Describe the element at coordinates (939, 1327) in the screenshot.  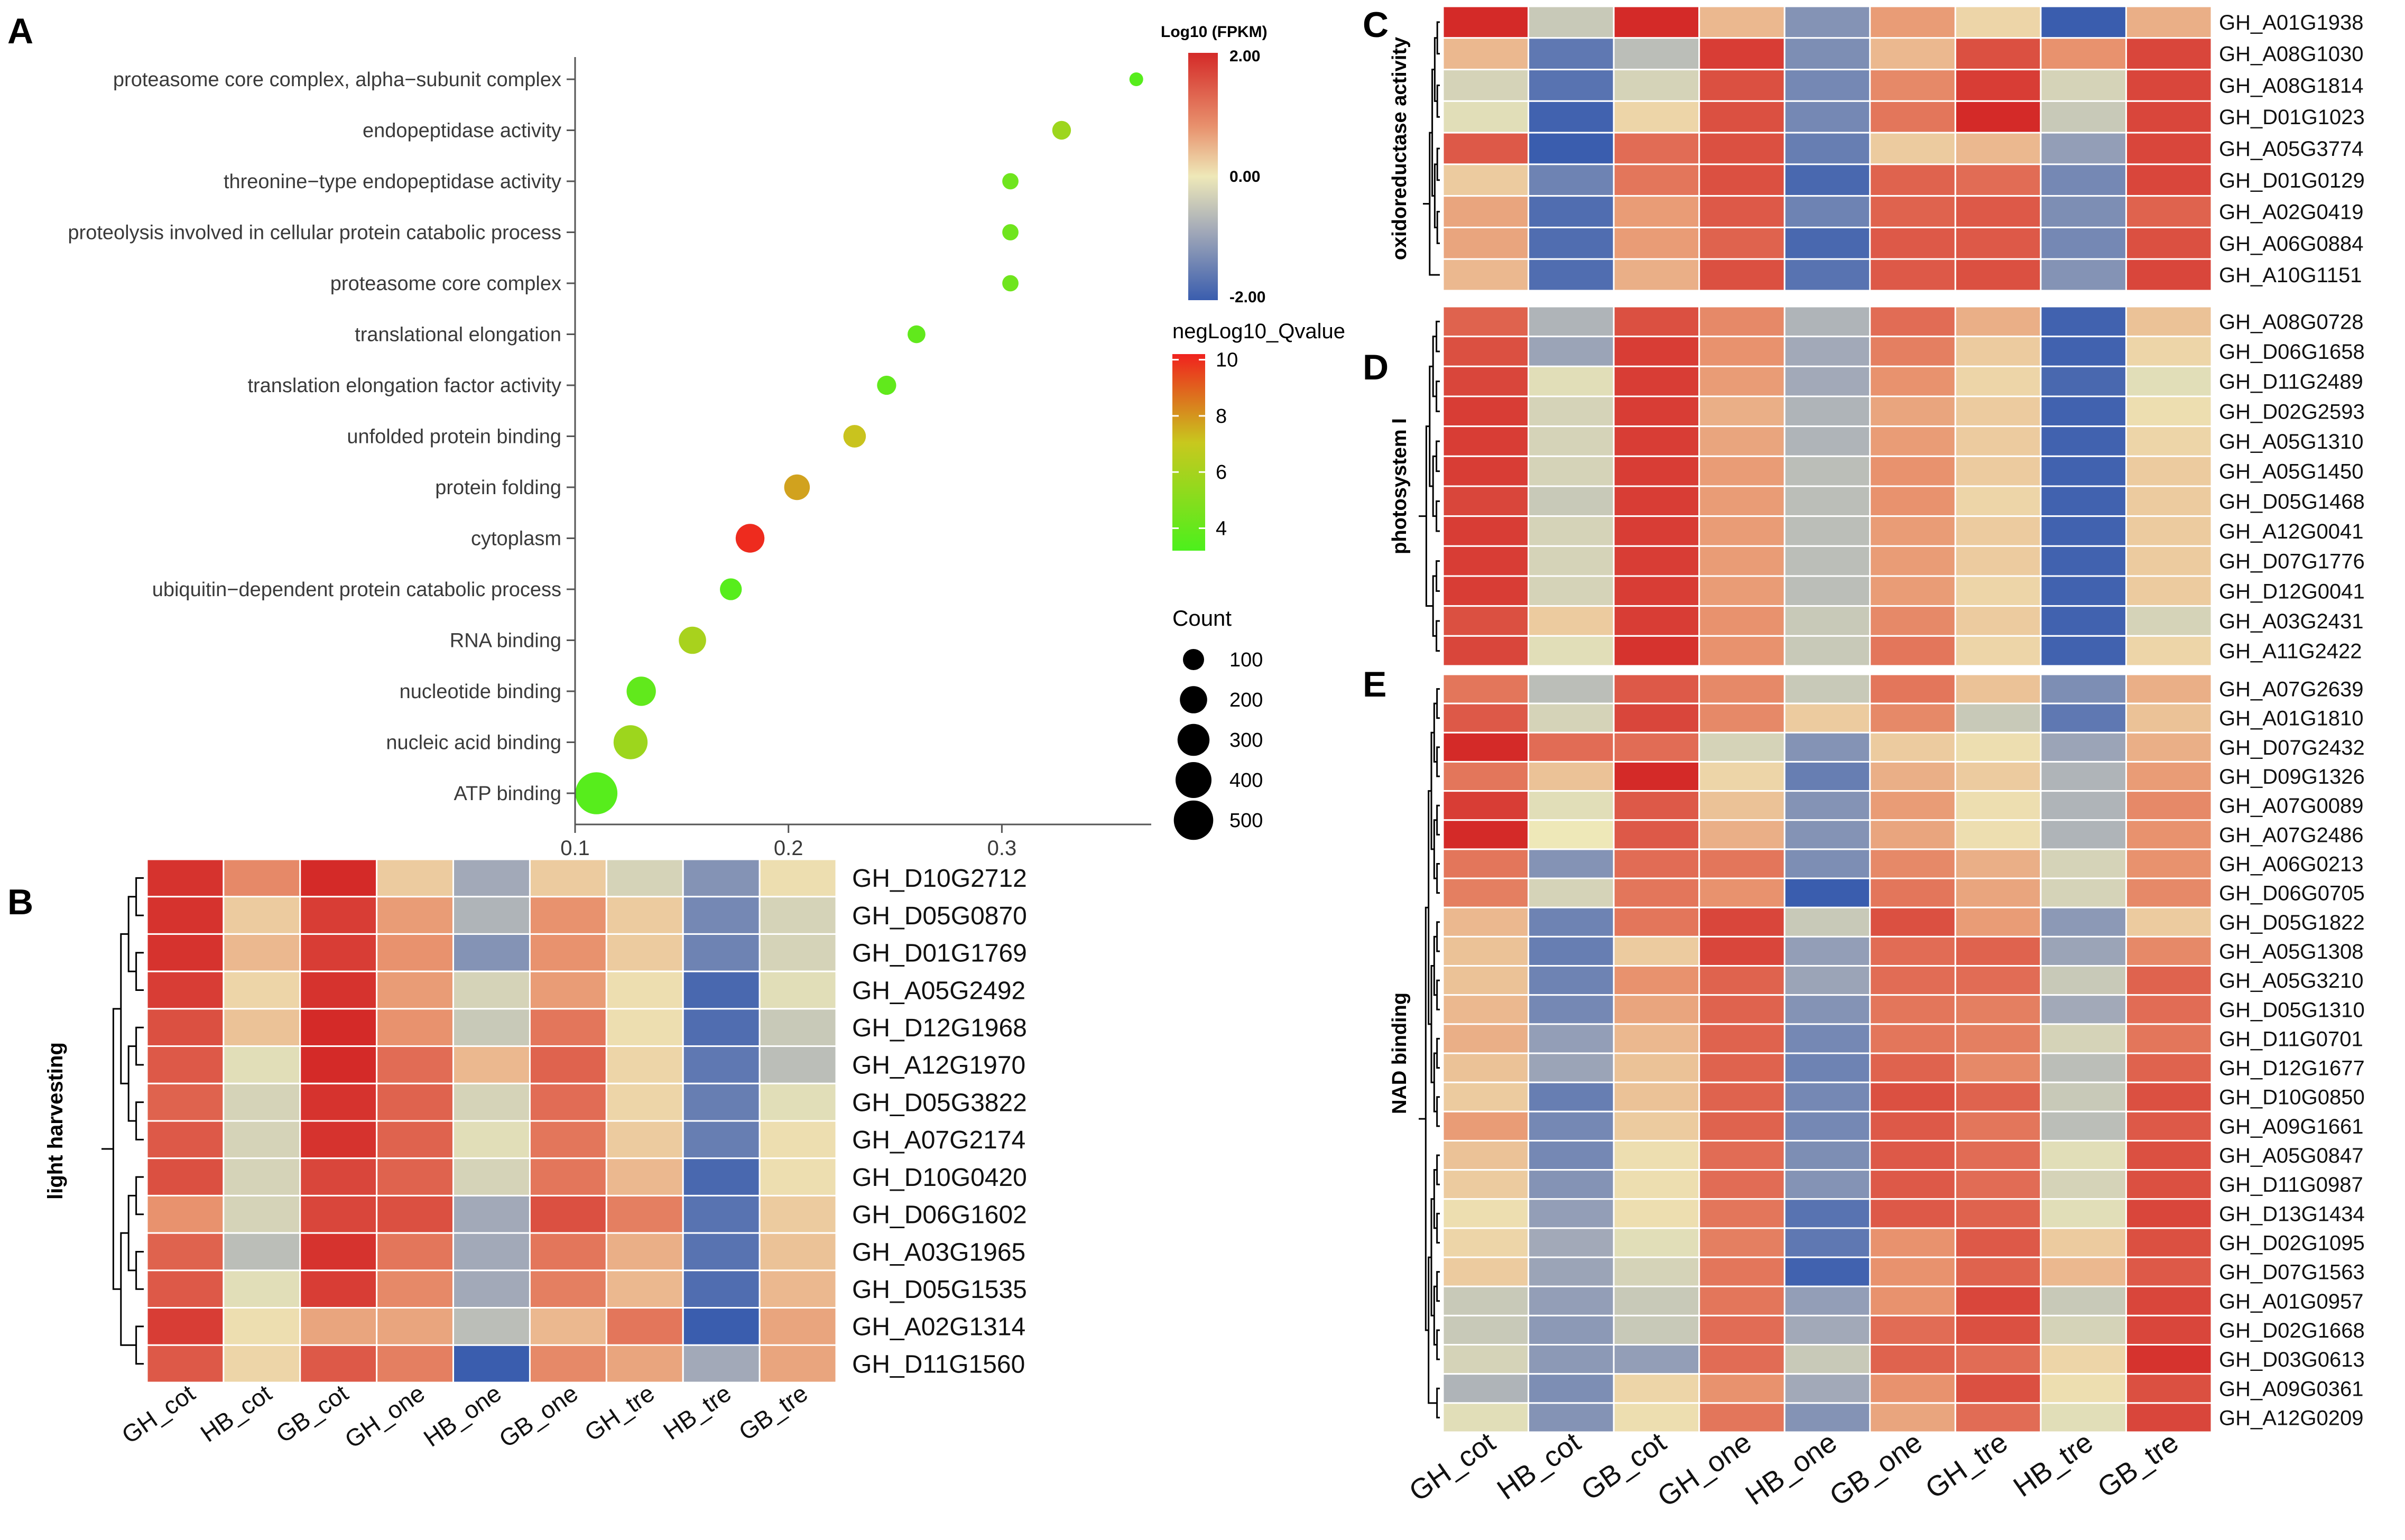
I see `heatmap-row-label: GH_A02G1314` at that location.